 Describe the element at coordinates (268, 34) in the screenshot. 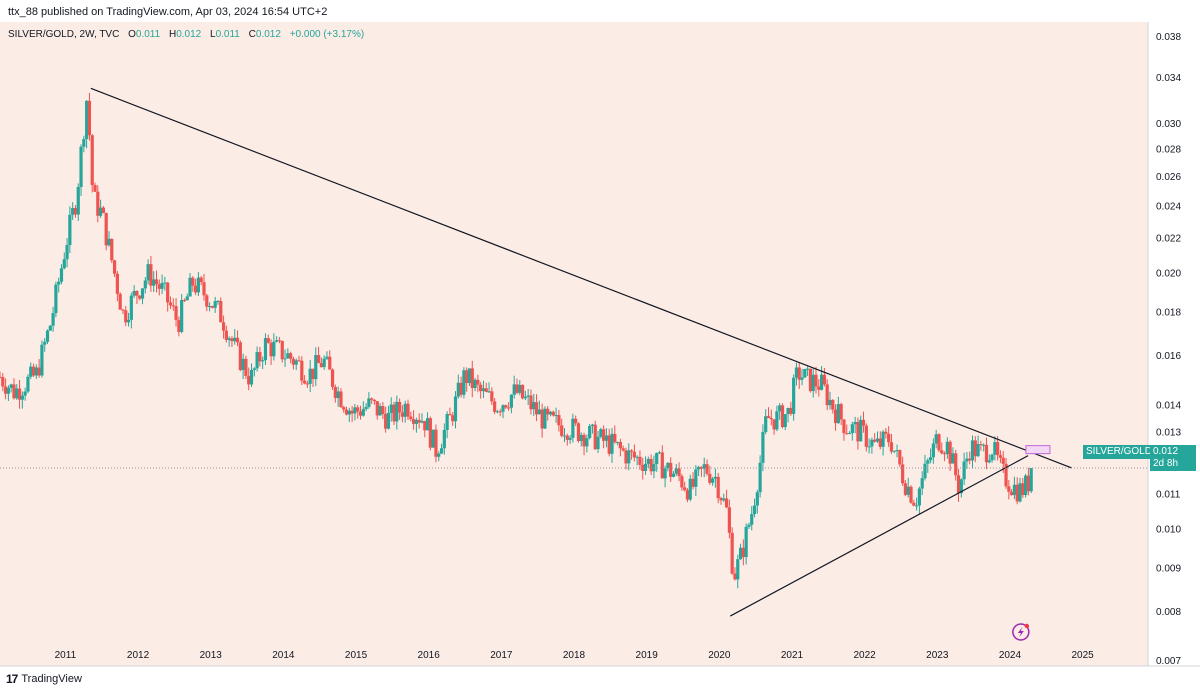

I see `close-value: 0.012` at that location.